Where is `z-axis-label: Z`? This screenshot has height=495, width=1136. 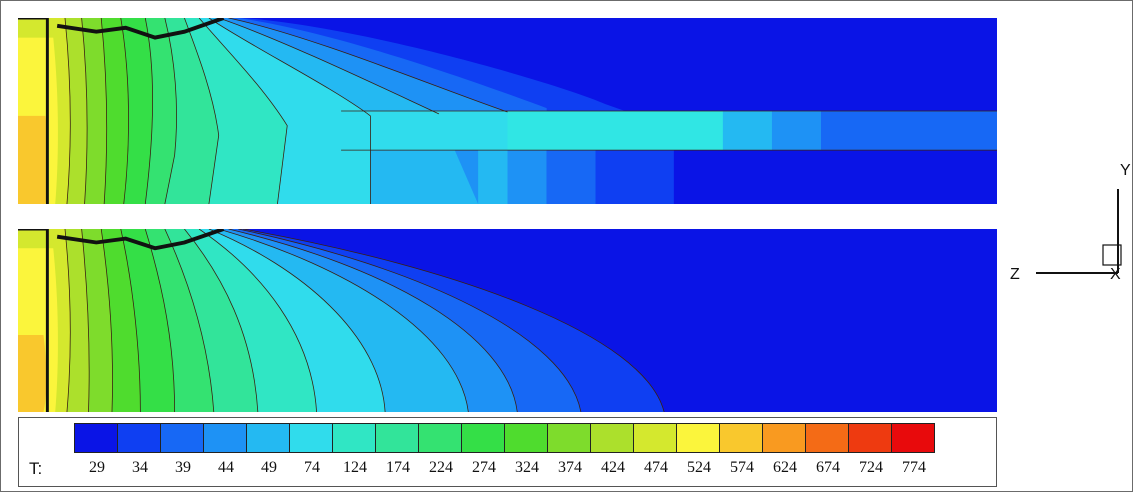 z-axis-label: Z is located at coordinates (1015, 274).